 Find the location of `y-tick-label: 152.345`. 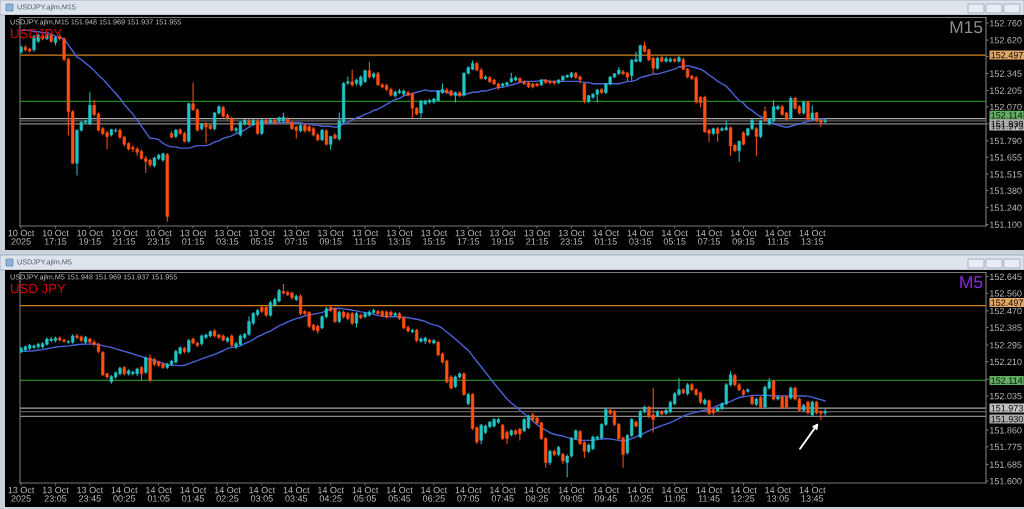

y-tick-label: 152.345 is located at coordinates (1006, 73).